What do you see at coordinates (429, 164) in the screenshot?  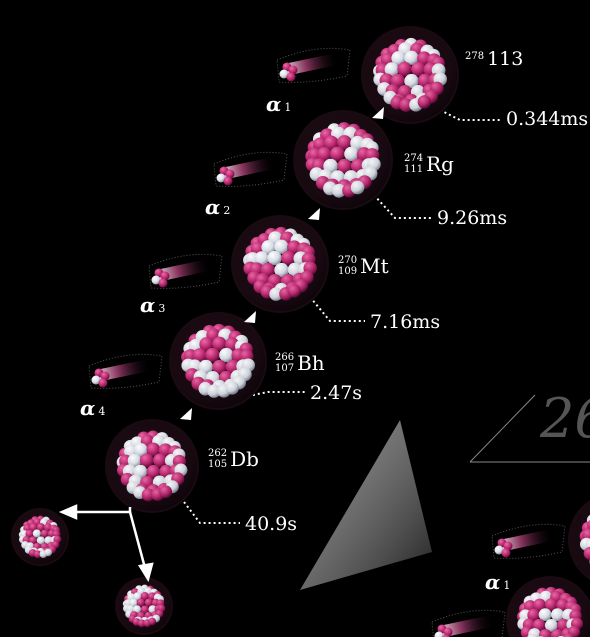 I see `nucleus-label-rg: 274 111 Rg` at bounding box center [429, 164].